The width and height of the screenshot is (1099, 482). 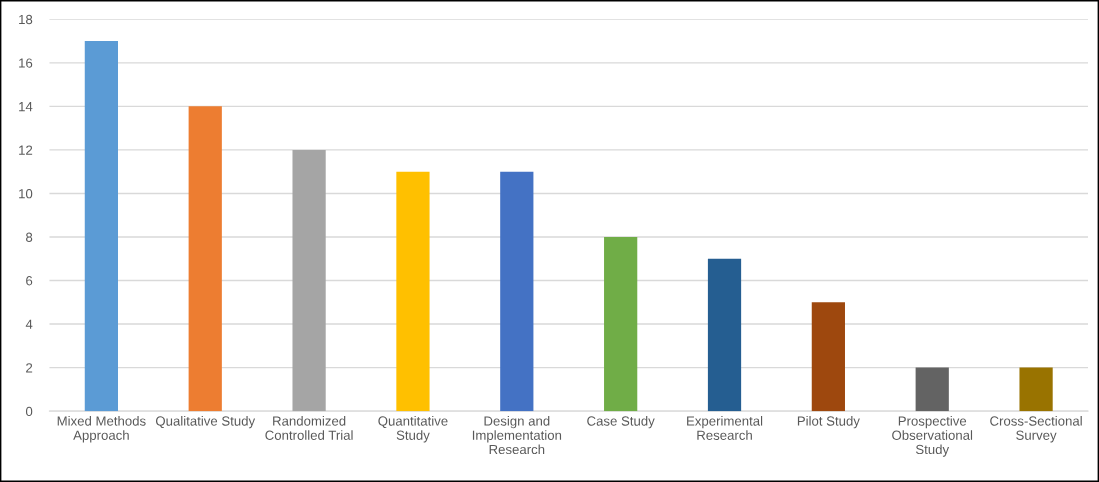 I want to click on x-tick-label: Experimental Research, so click(x=725, y=428).